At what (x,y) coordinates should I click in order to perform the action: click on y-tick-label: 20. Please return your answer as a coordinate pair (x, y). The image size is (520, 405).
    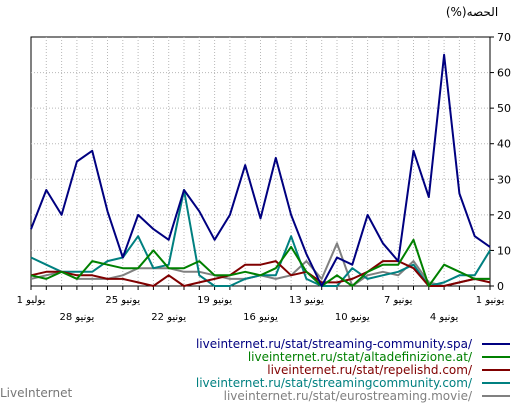
    Looking at the image, I should click on (504, 215).